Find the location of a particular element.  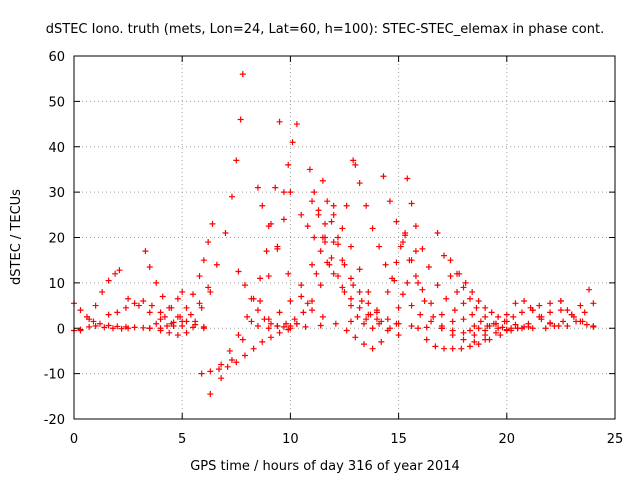

x-tick-label: 20 is located at coordinates (507, 439).